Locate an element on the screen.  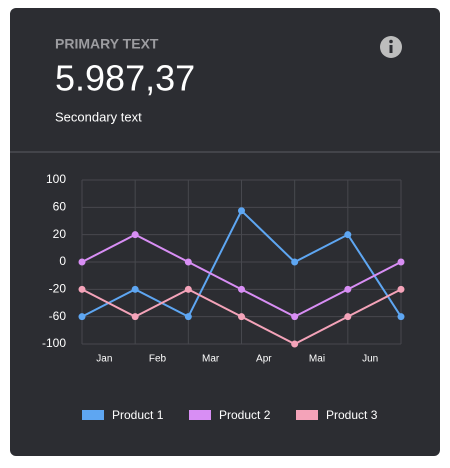
y-tick-label: 20 is located at coordinates (60, 234).